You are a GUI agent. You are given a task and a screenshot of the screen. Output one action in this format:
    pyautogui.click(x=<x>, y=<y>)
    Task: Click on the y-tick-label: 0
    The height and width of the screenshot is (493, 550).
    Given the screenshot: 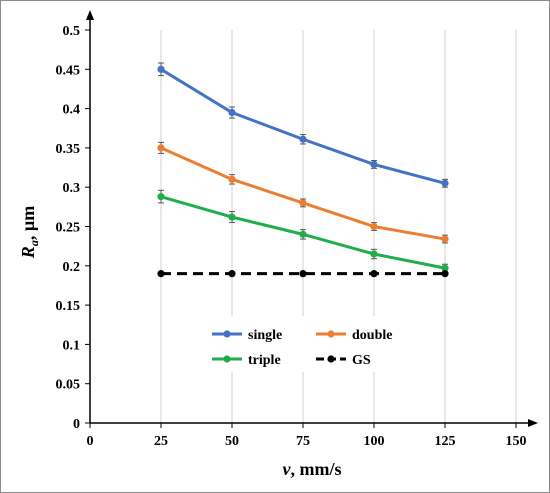 What is the action you would take?
    pyautogui.click(x=76, y=424)
    